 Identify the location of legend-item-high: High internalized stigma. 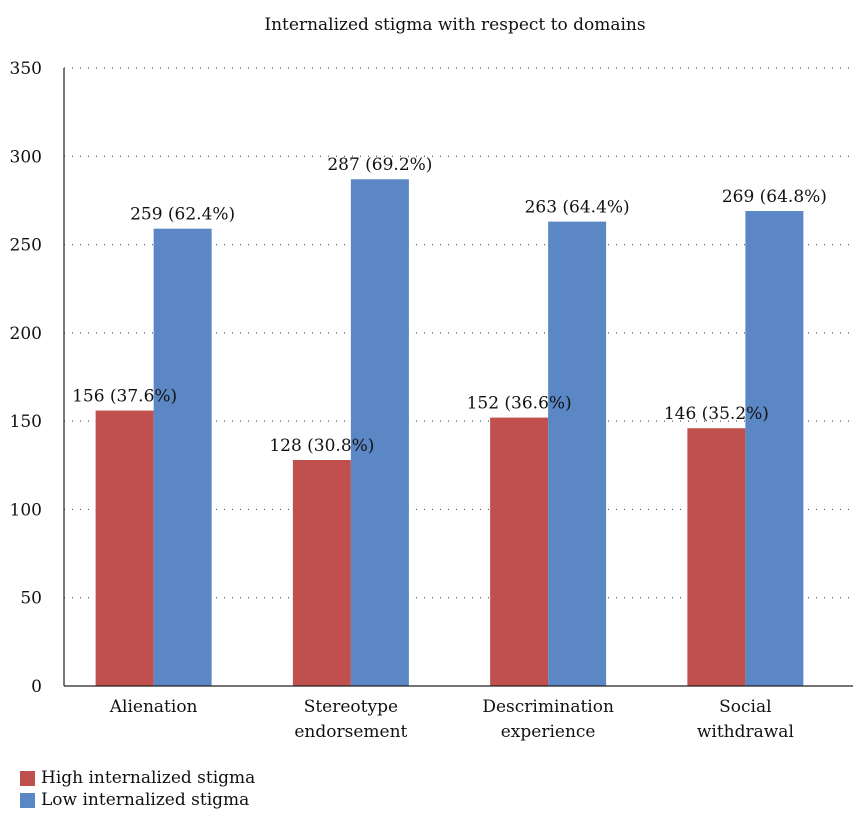
(137, 778).